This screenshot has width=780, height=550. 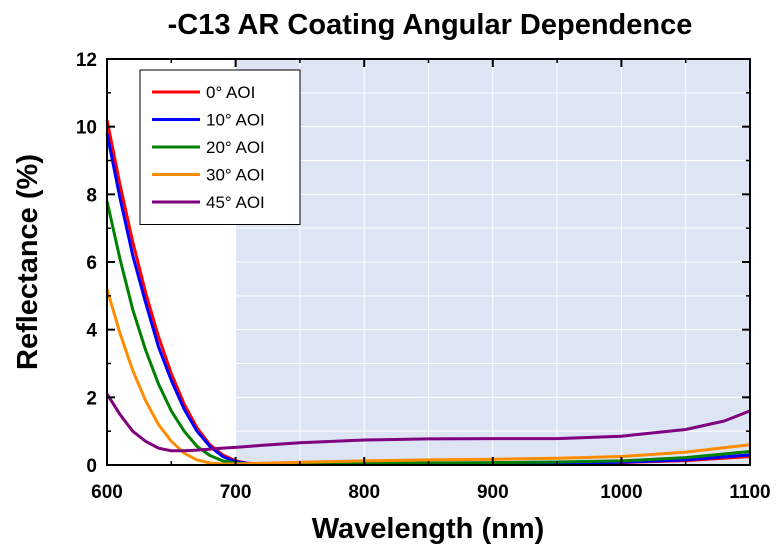 I want to click on y-axis-title: Reflectance (%), so click(x=28, y=262).